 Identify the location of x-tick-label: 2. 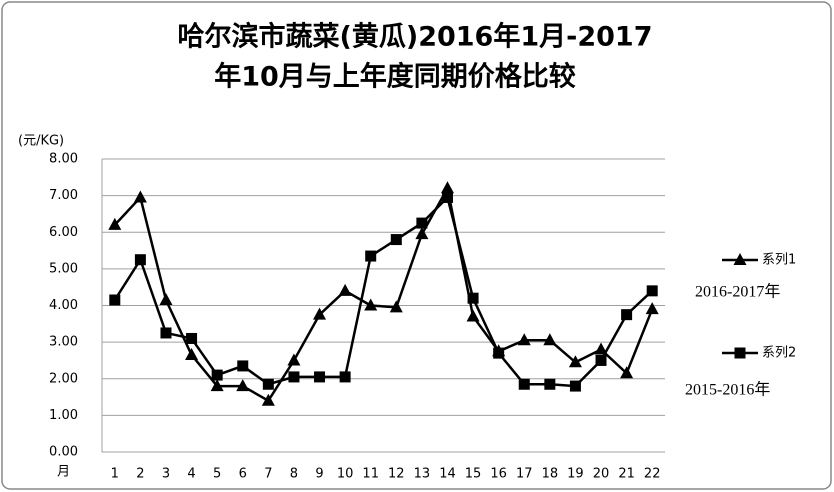
(140, 474).